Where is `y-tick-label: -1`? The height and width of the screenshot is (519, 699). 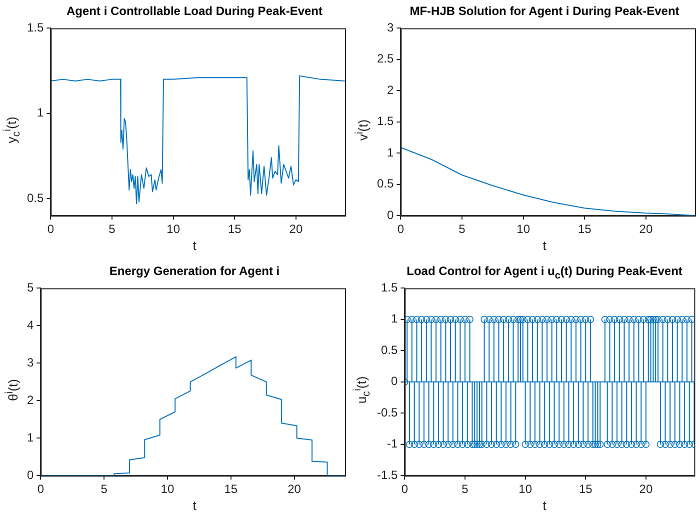
y-tick-label: -1 is located at coordinates (392, 443).